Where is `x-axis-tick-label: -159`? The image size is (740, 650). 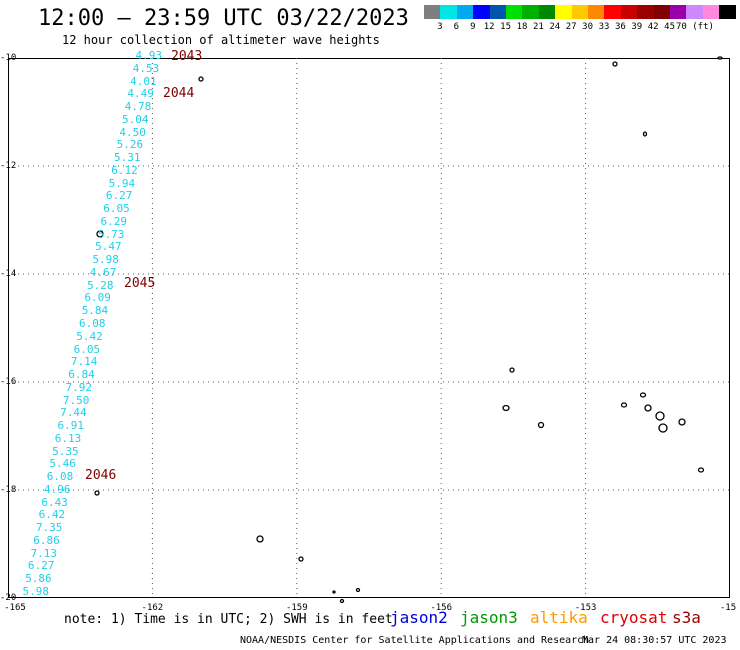 x-axis-tick-label: -159 is located at coordinates (296, 608).